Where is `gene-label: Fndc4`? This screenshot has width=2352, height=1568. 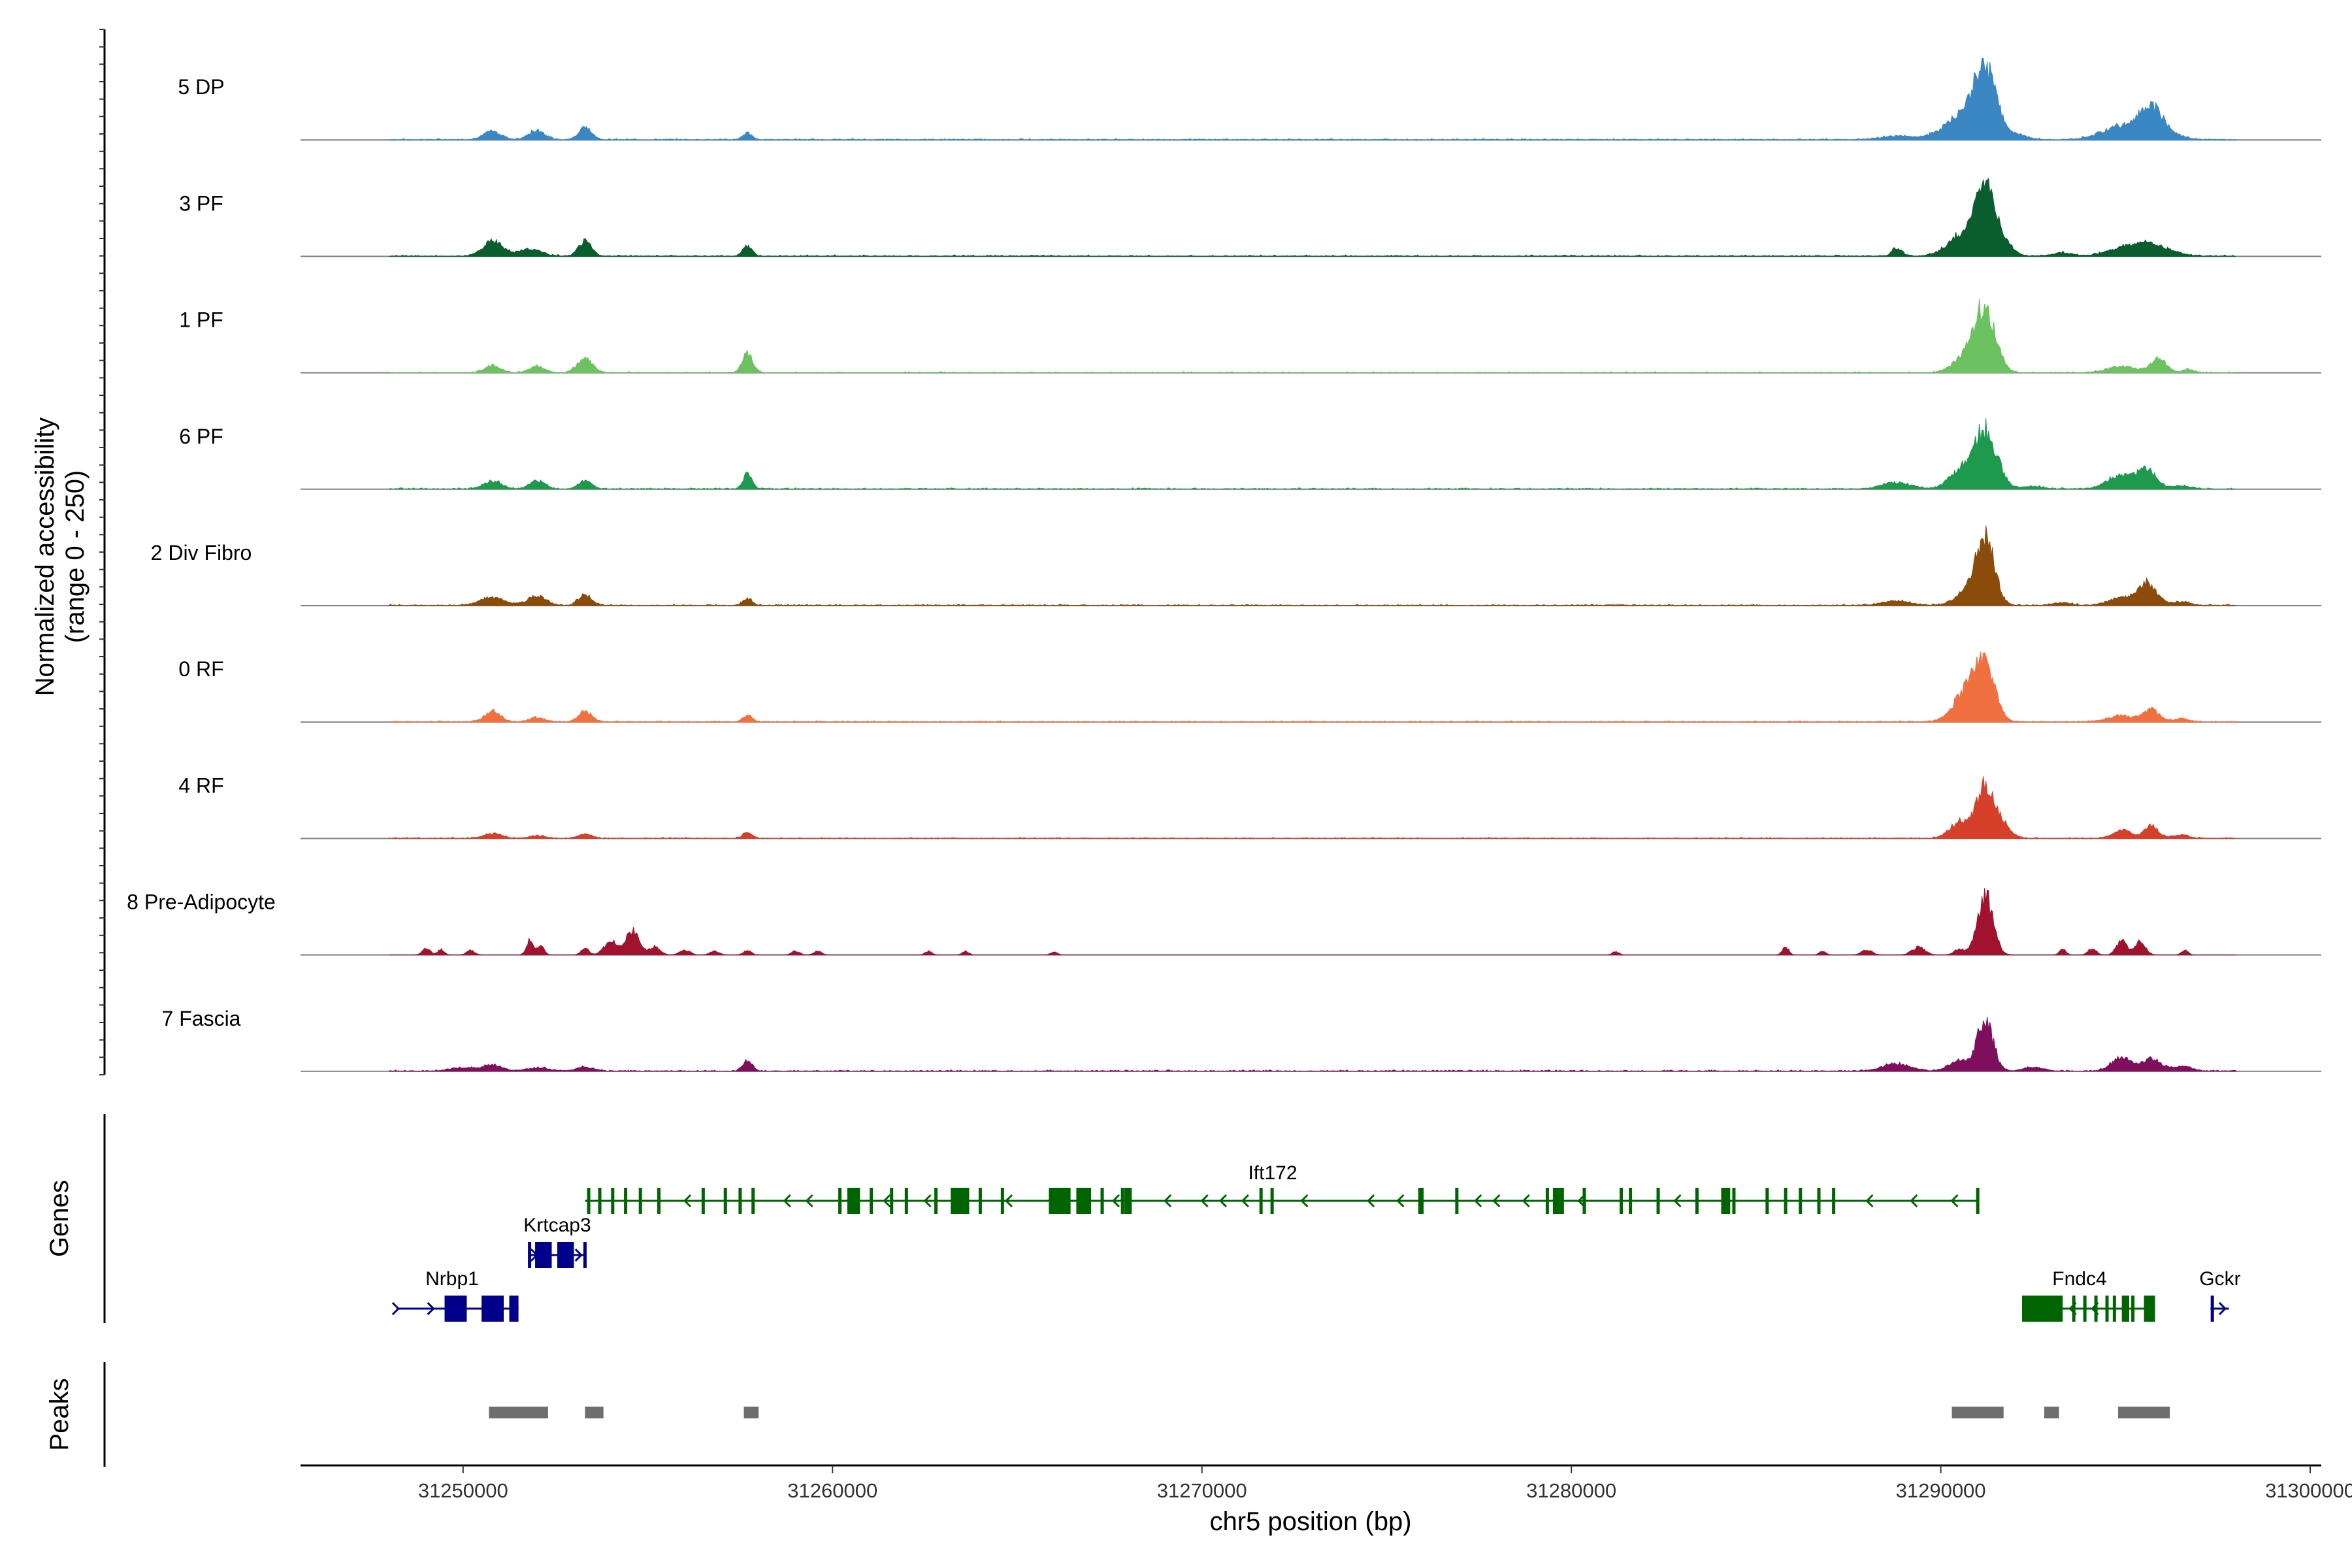 gene-label: Fndc4 is located at coordinates (2079, 1279).